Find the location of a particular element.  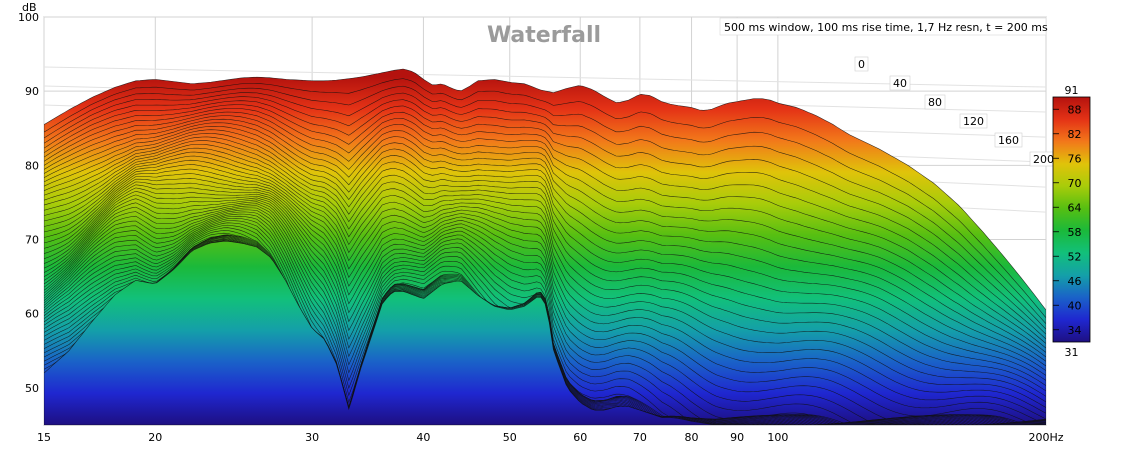

color-scale-tick-label: 34 is located at coordinates (1075, 330).